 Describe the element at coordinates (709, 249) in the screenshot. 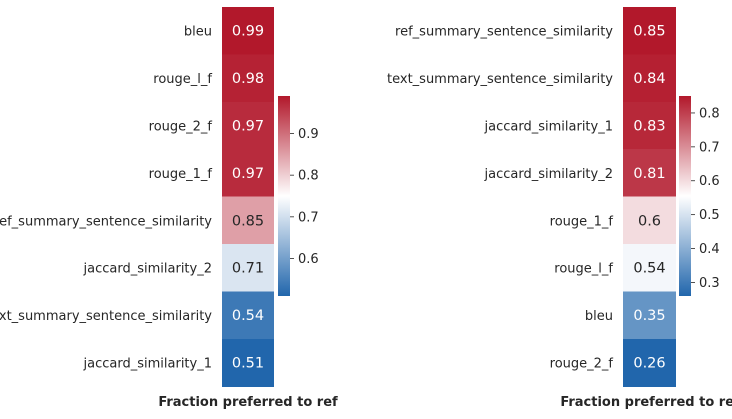

I see `colorbar-tick-label: 0.4` at that location.